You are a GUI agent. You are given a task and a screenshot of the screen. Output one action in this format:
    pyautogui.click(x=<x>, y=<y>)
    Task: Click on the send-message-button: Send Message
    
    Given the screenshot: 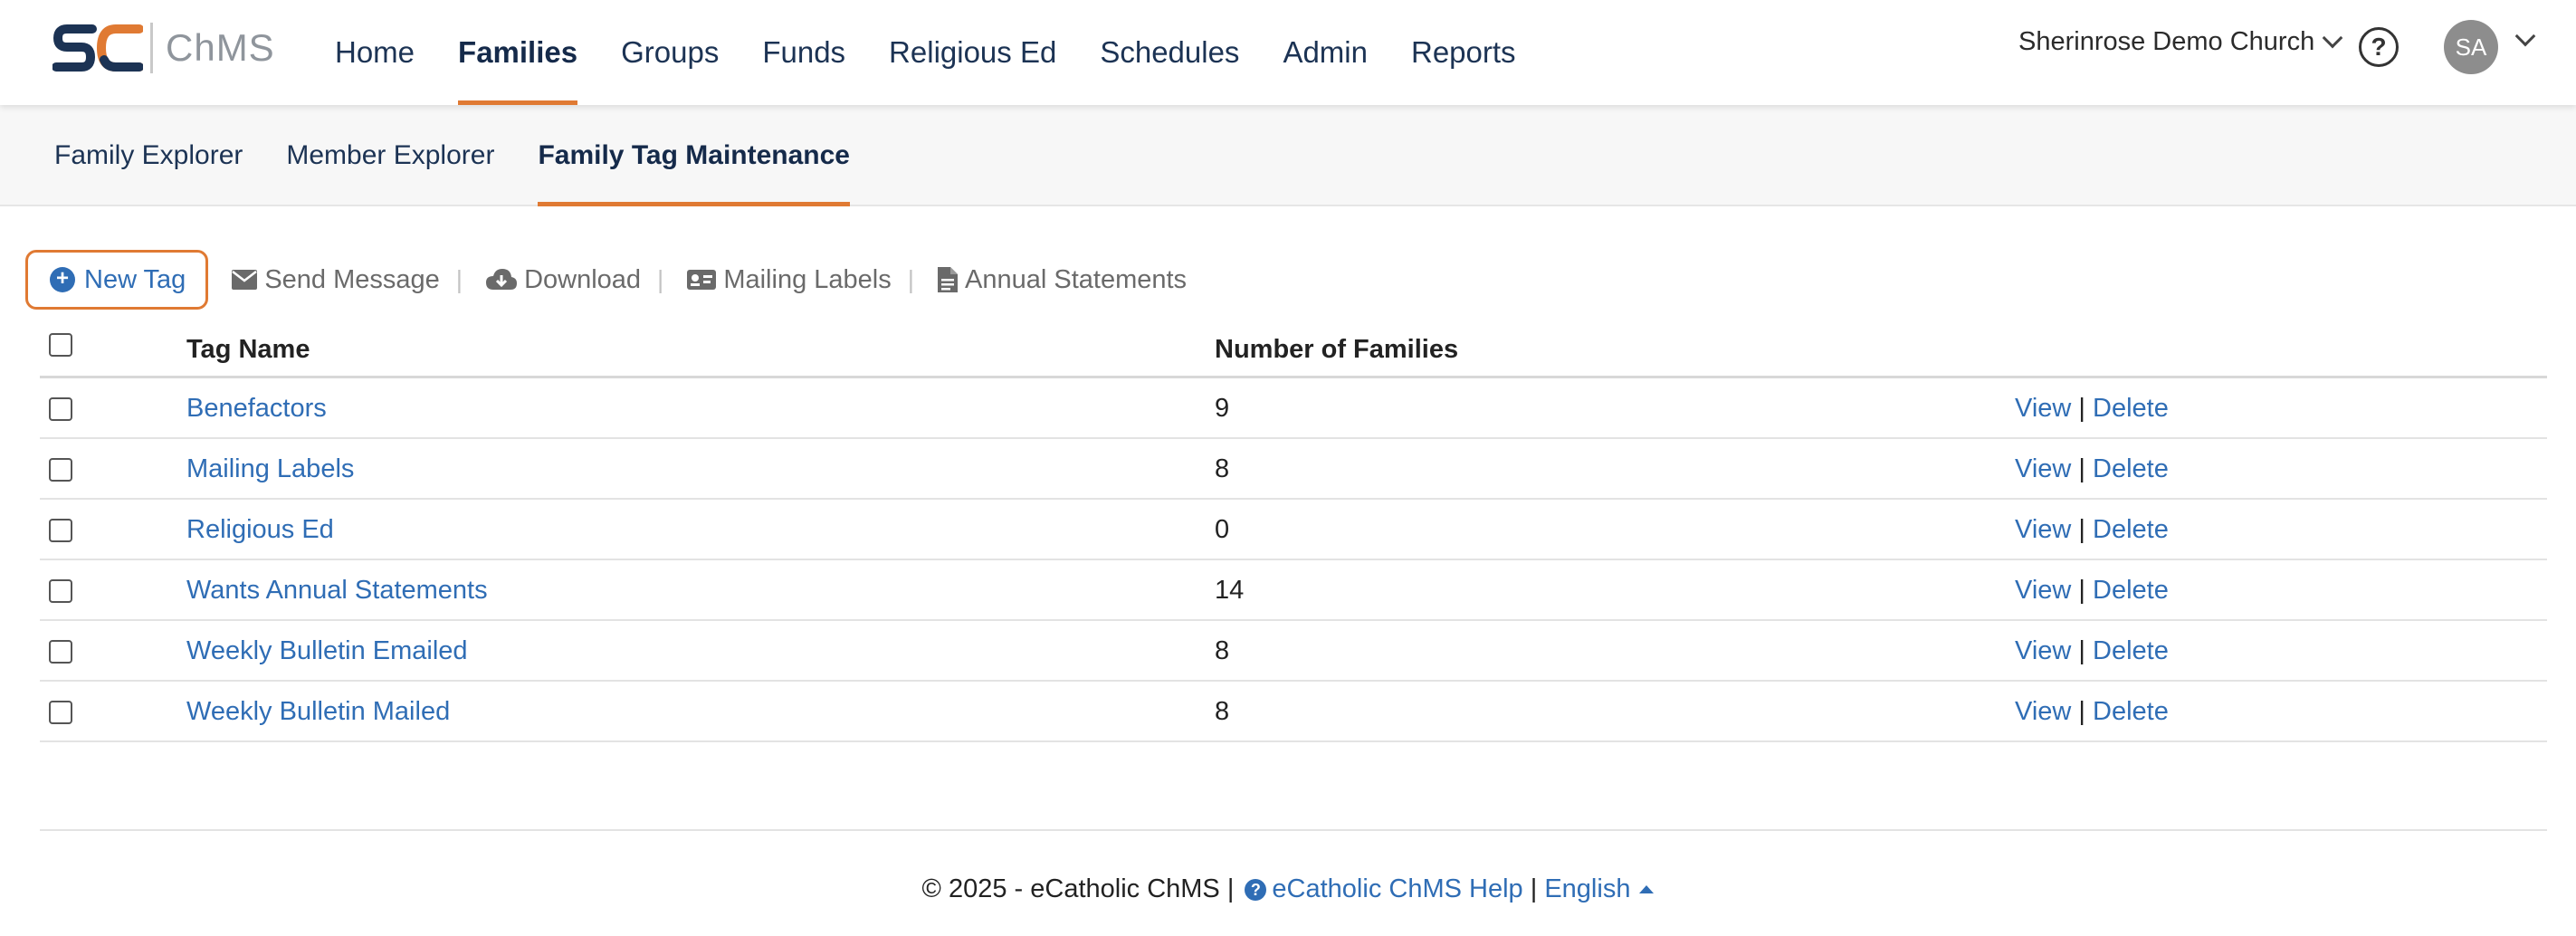 What is the action you would take?
    pyautogui.click(x=336, y=279)
    